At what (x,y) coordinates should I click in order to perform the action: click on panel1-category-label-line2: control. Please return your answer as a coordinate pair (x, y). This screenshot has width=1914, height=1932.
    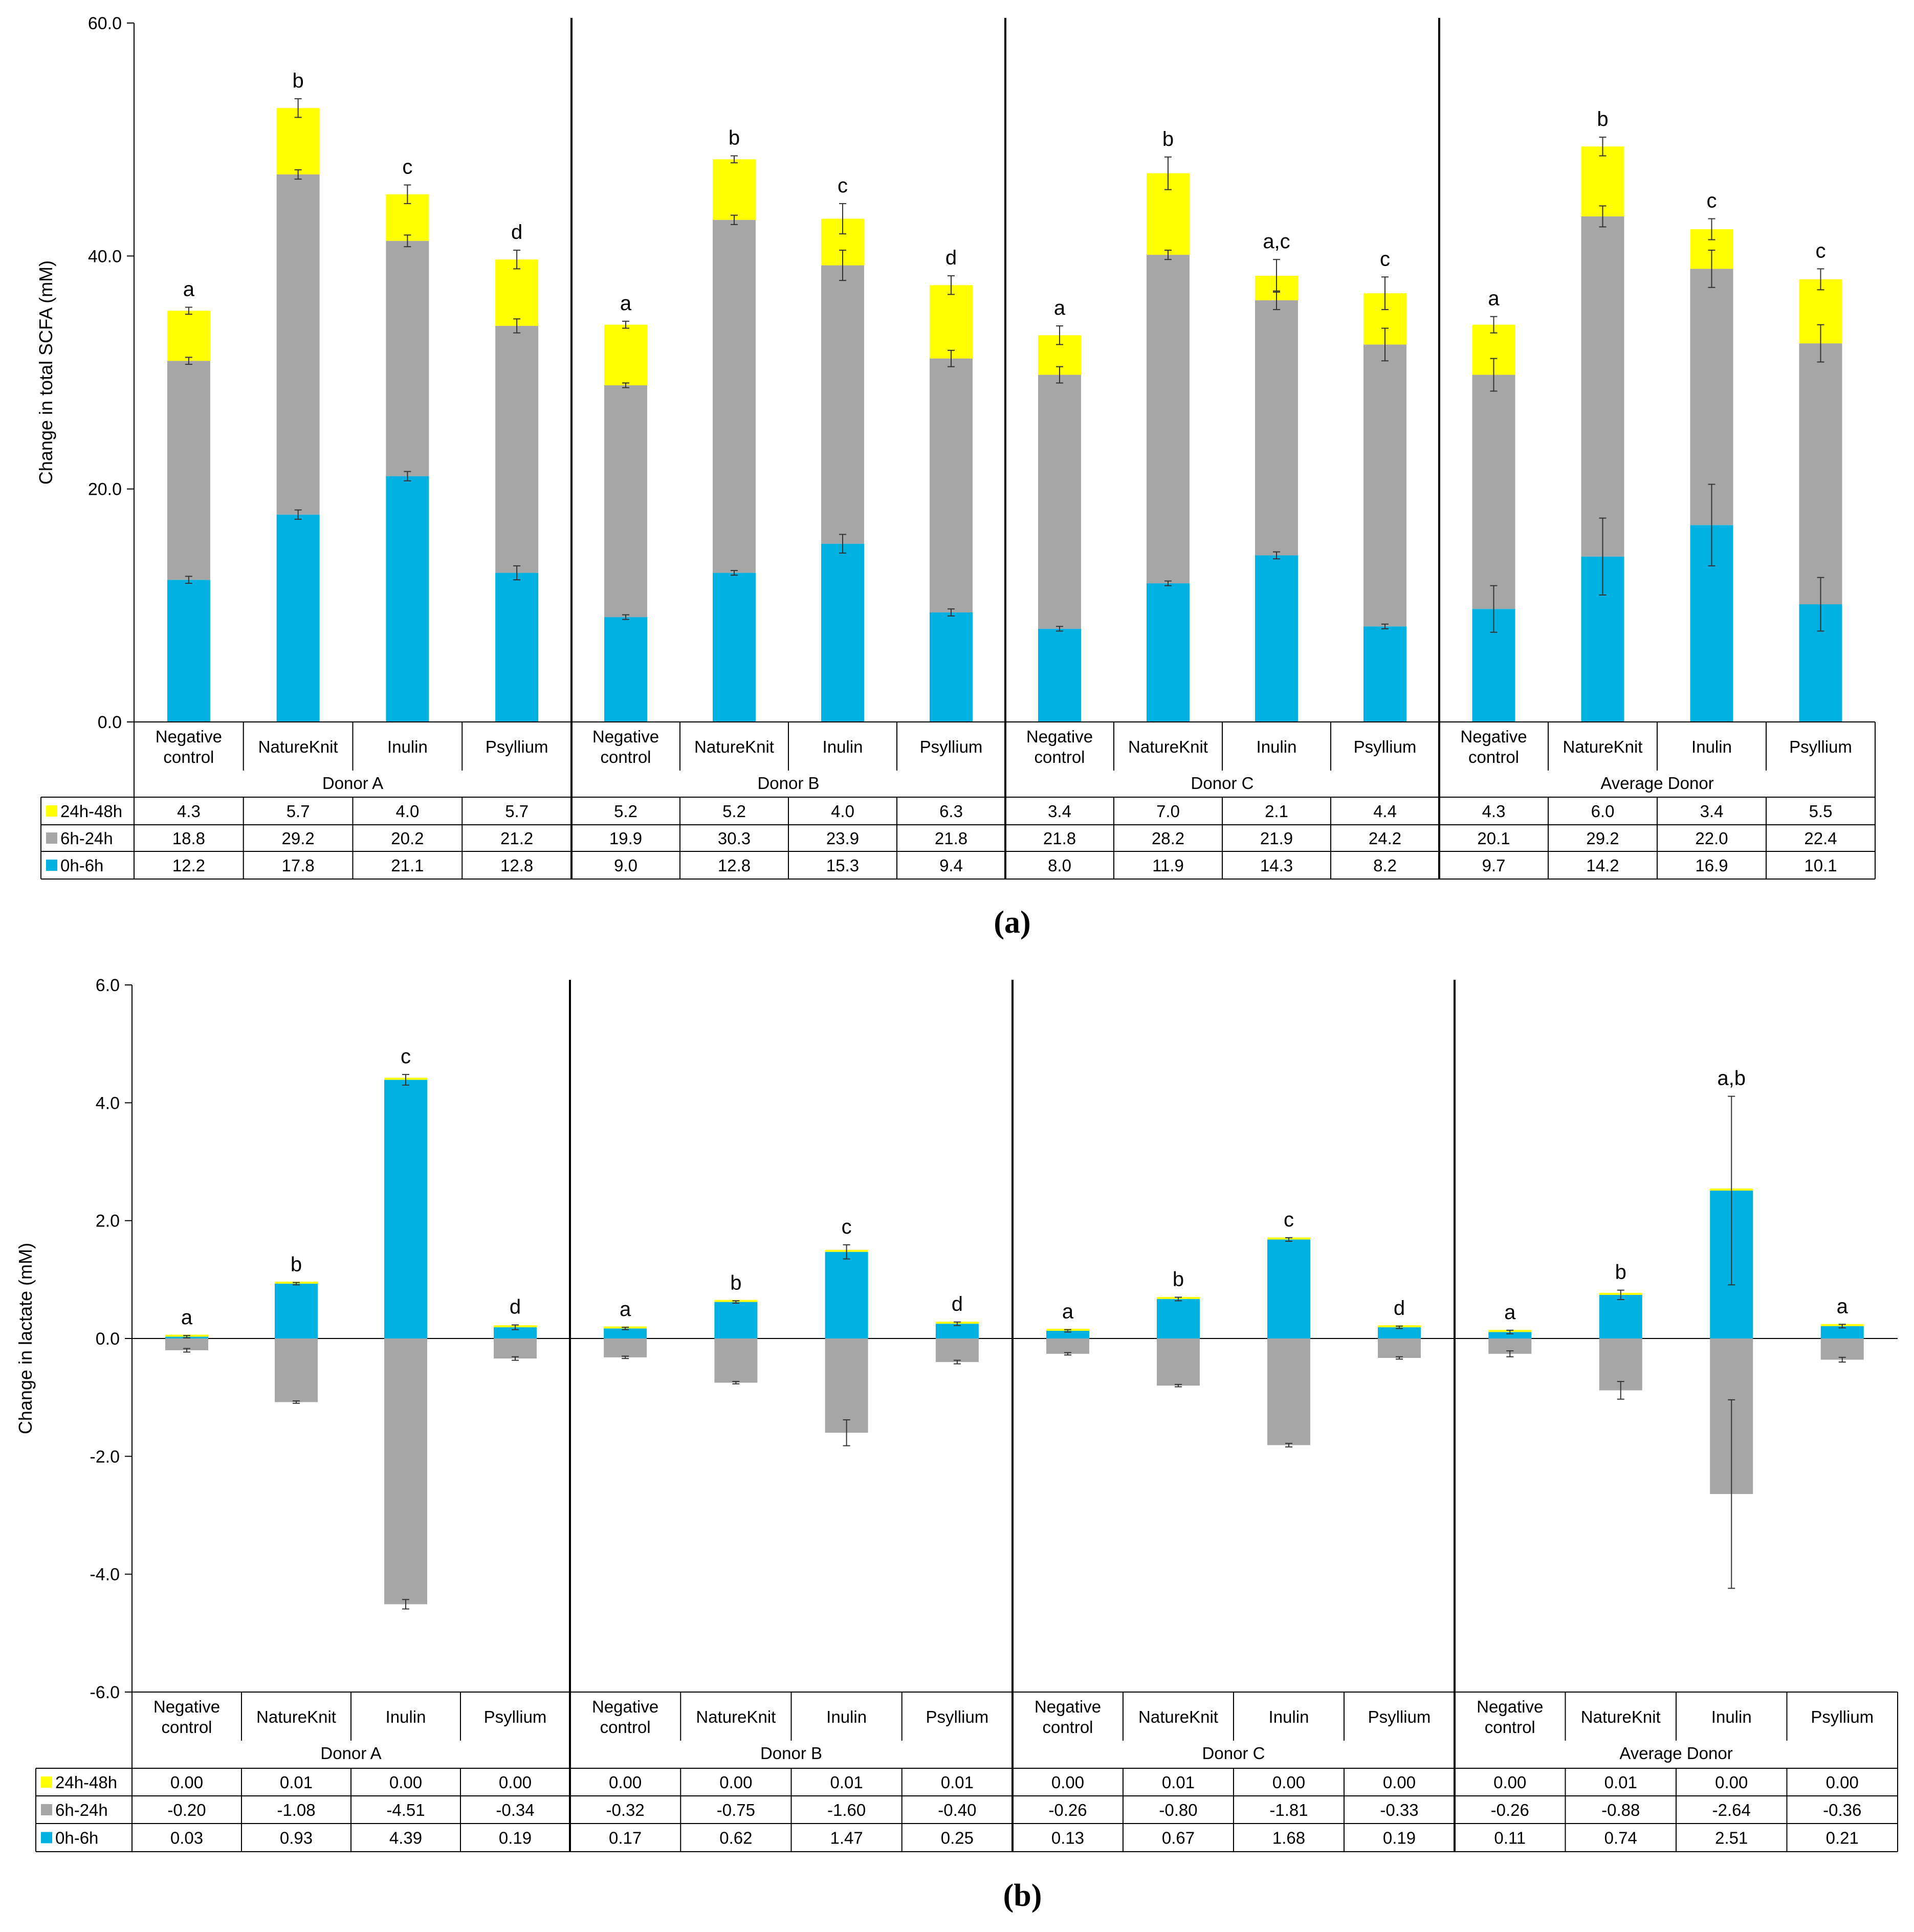
    Looking at the image, I should click on (1068, 1727).